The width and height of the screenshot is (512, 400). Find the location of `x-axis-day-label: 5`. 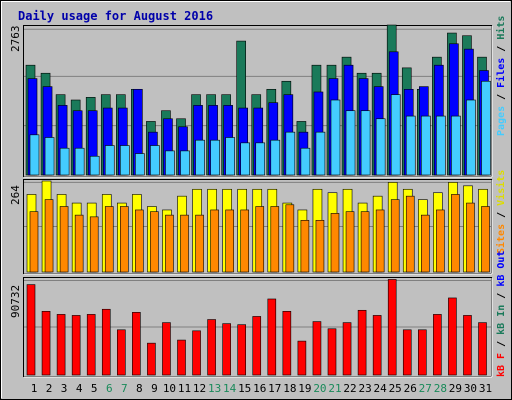

x-axis-day-label: 5 is located at coordinates (94, 388).